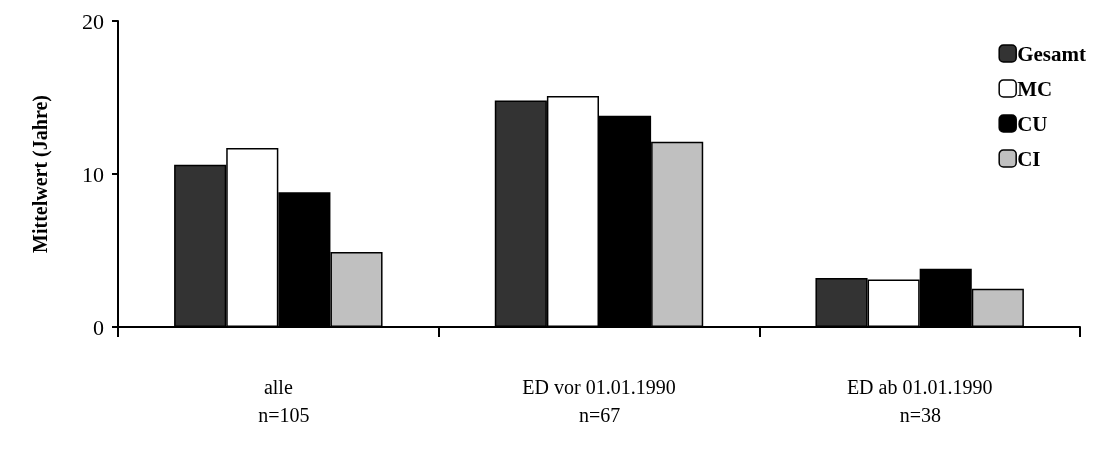 The image size is (1093, 455). I want to click on x-tick-label: alle, so click(278, 387).